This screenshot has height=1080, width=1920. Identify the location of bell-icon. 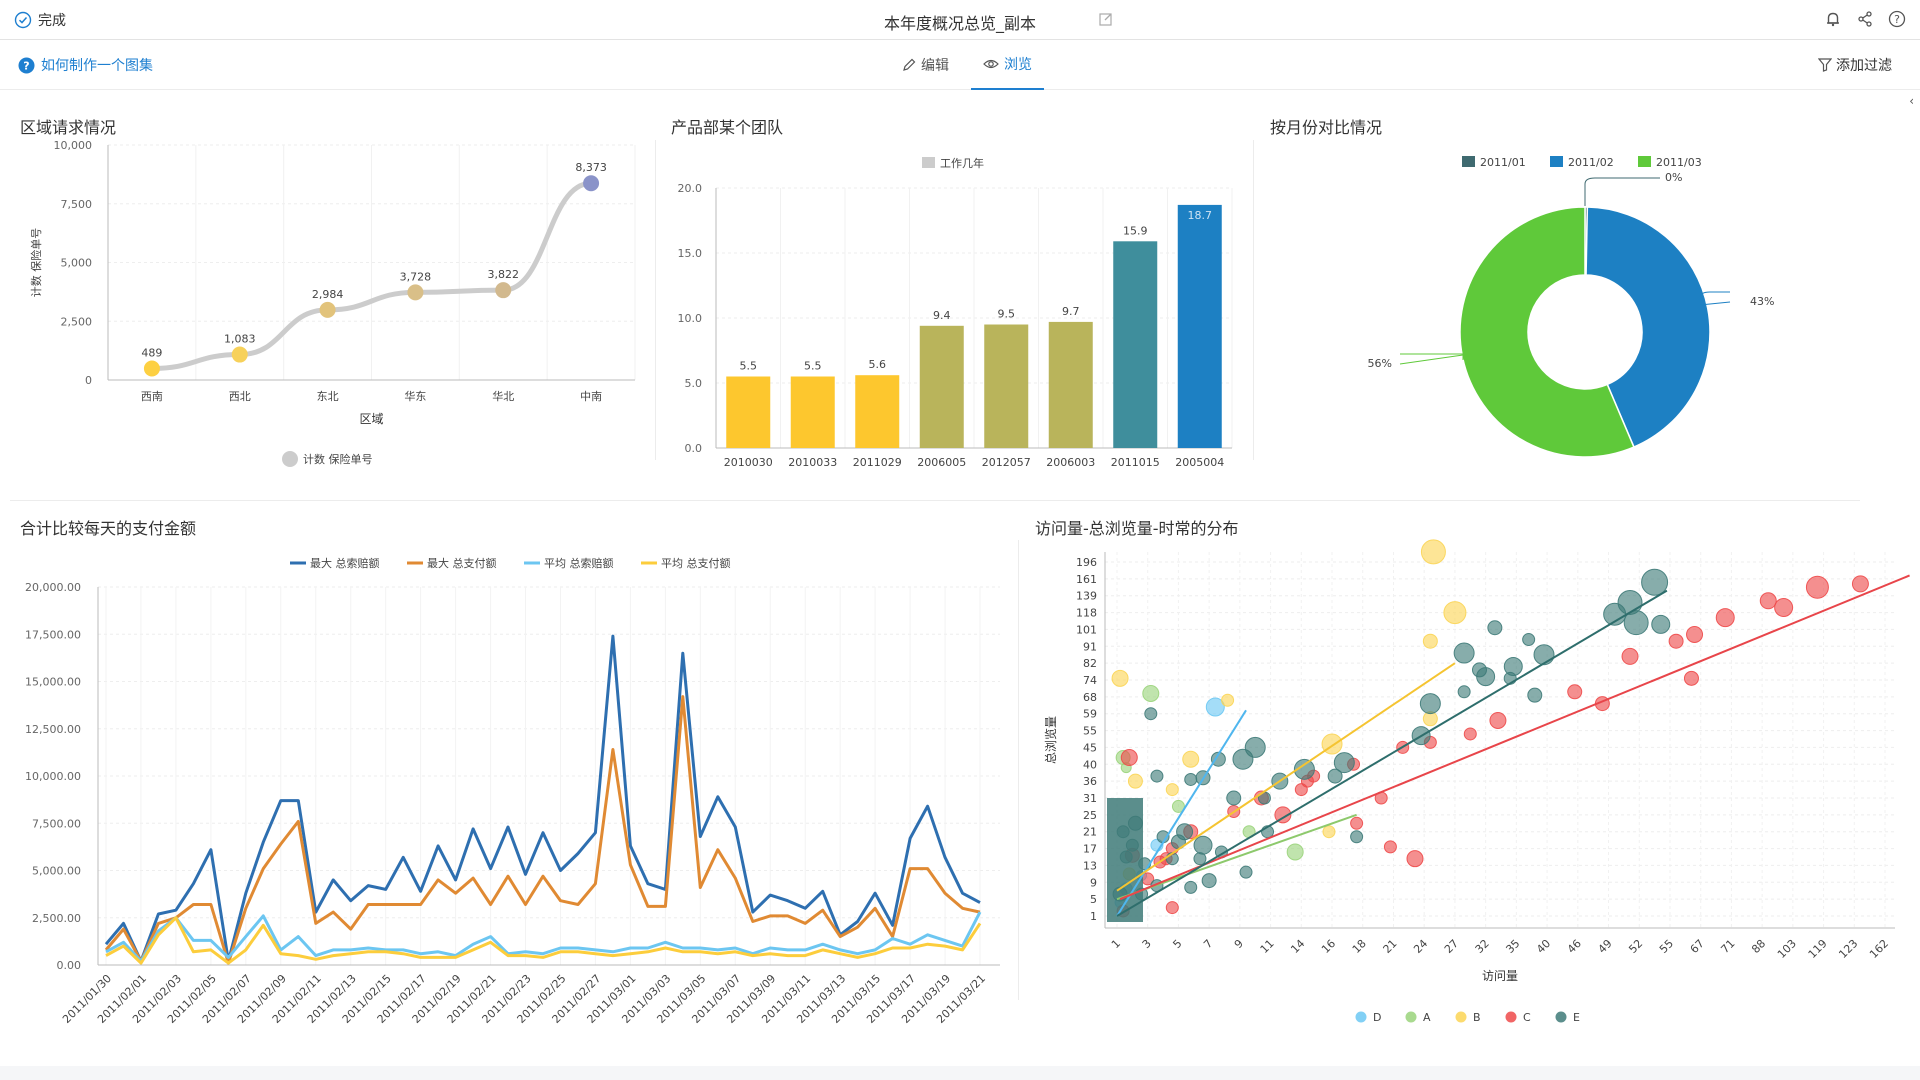
(1833, 19).